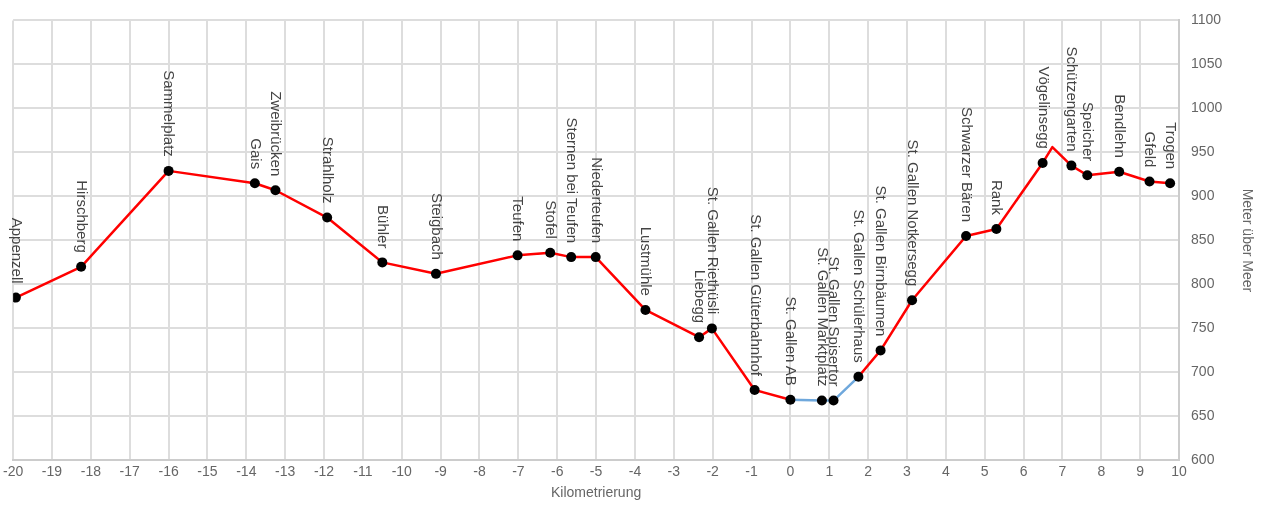 The image size is (1269, 510). Describe the element at coordinates (437, 226) in the screenshot. I see `annotation: Steigbach` at that location.